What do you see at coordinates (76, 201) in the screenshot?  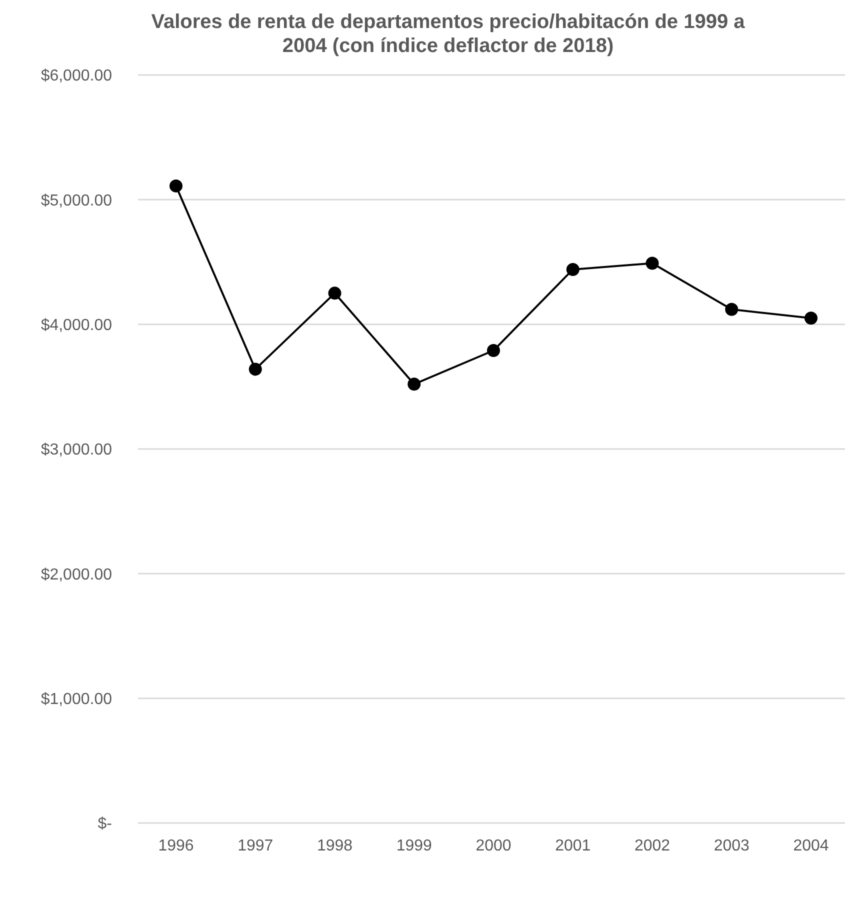 I see `y-tick-label: $5,000.00` at bounding box center [76, 201].